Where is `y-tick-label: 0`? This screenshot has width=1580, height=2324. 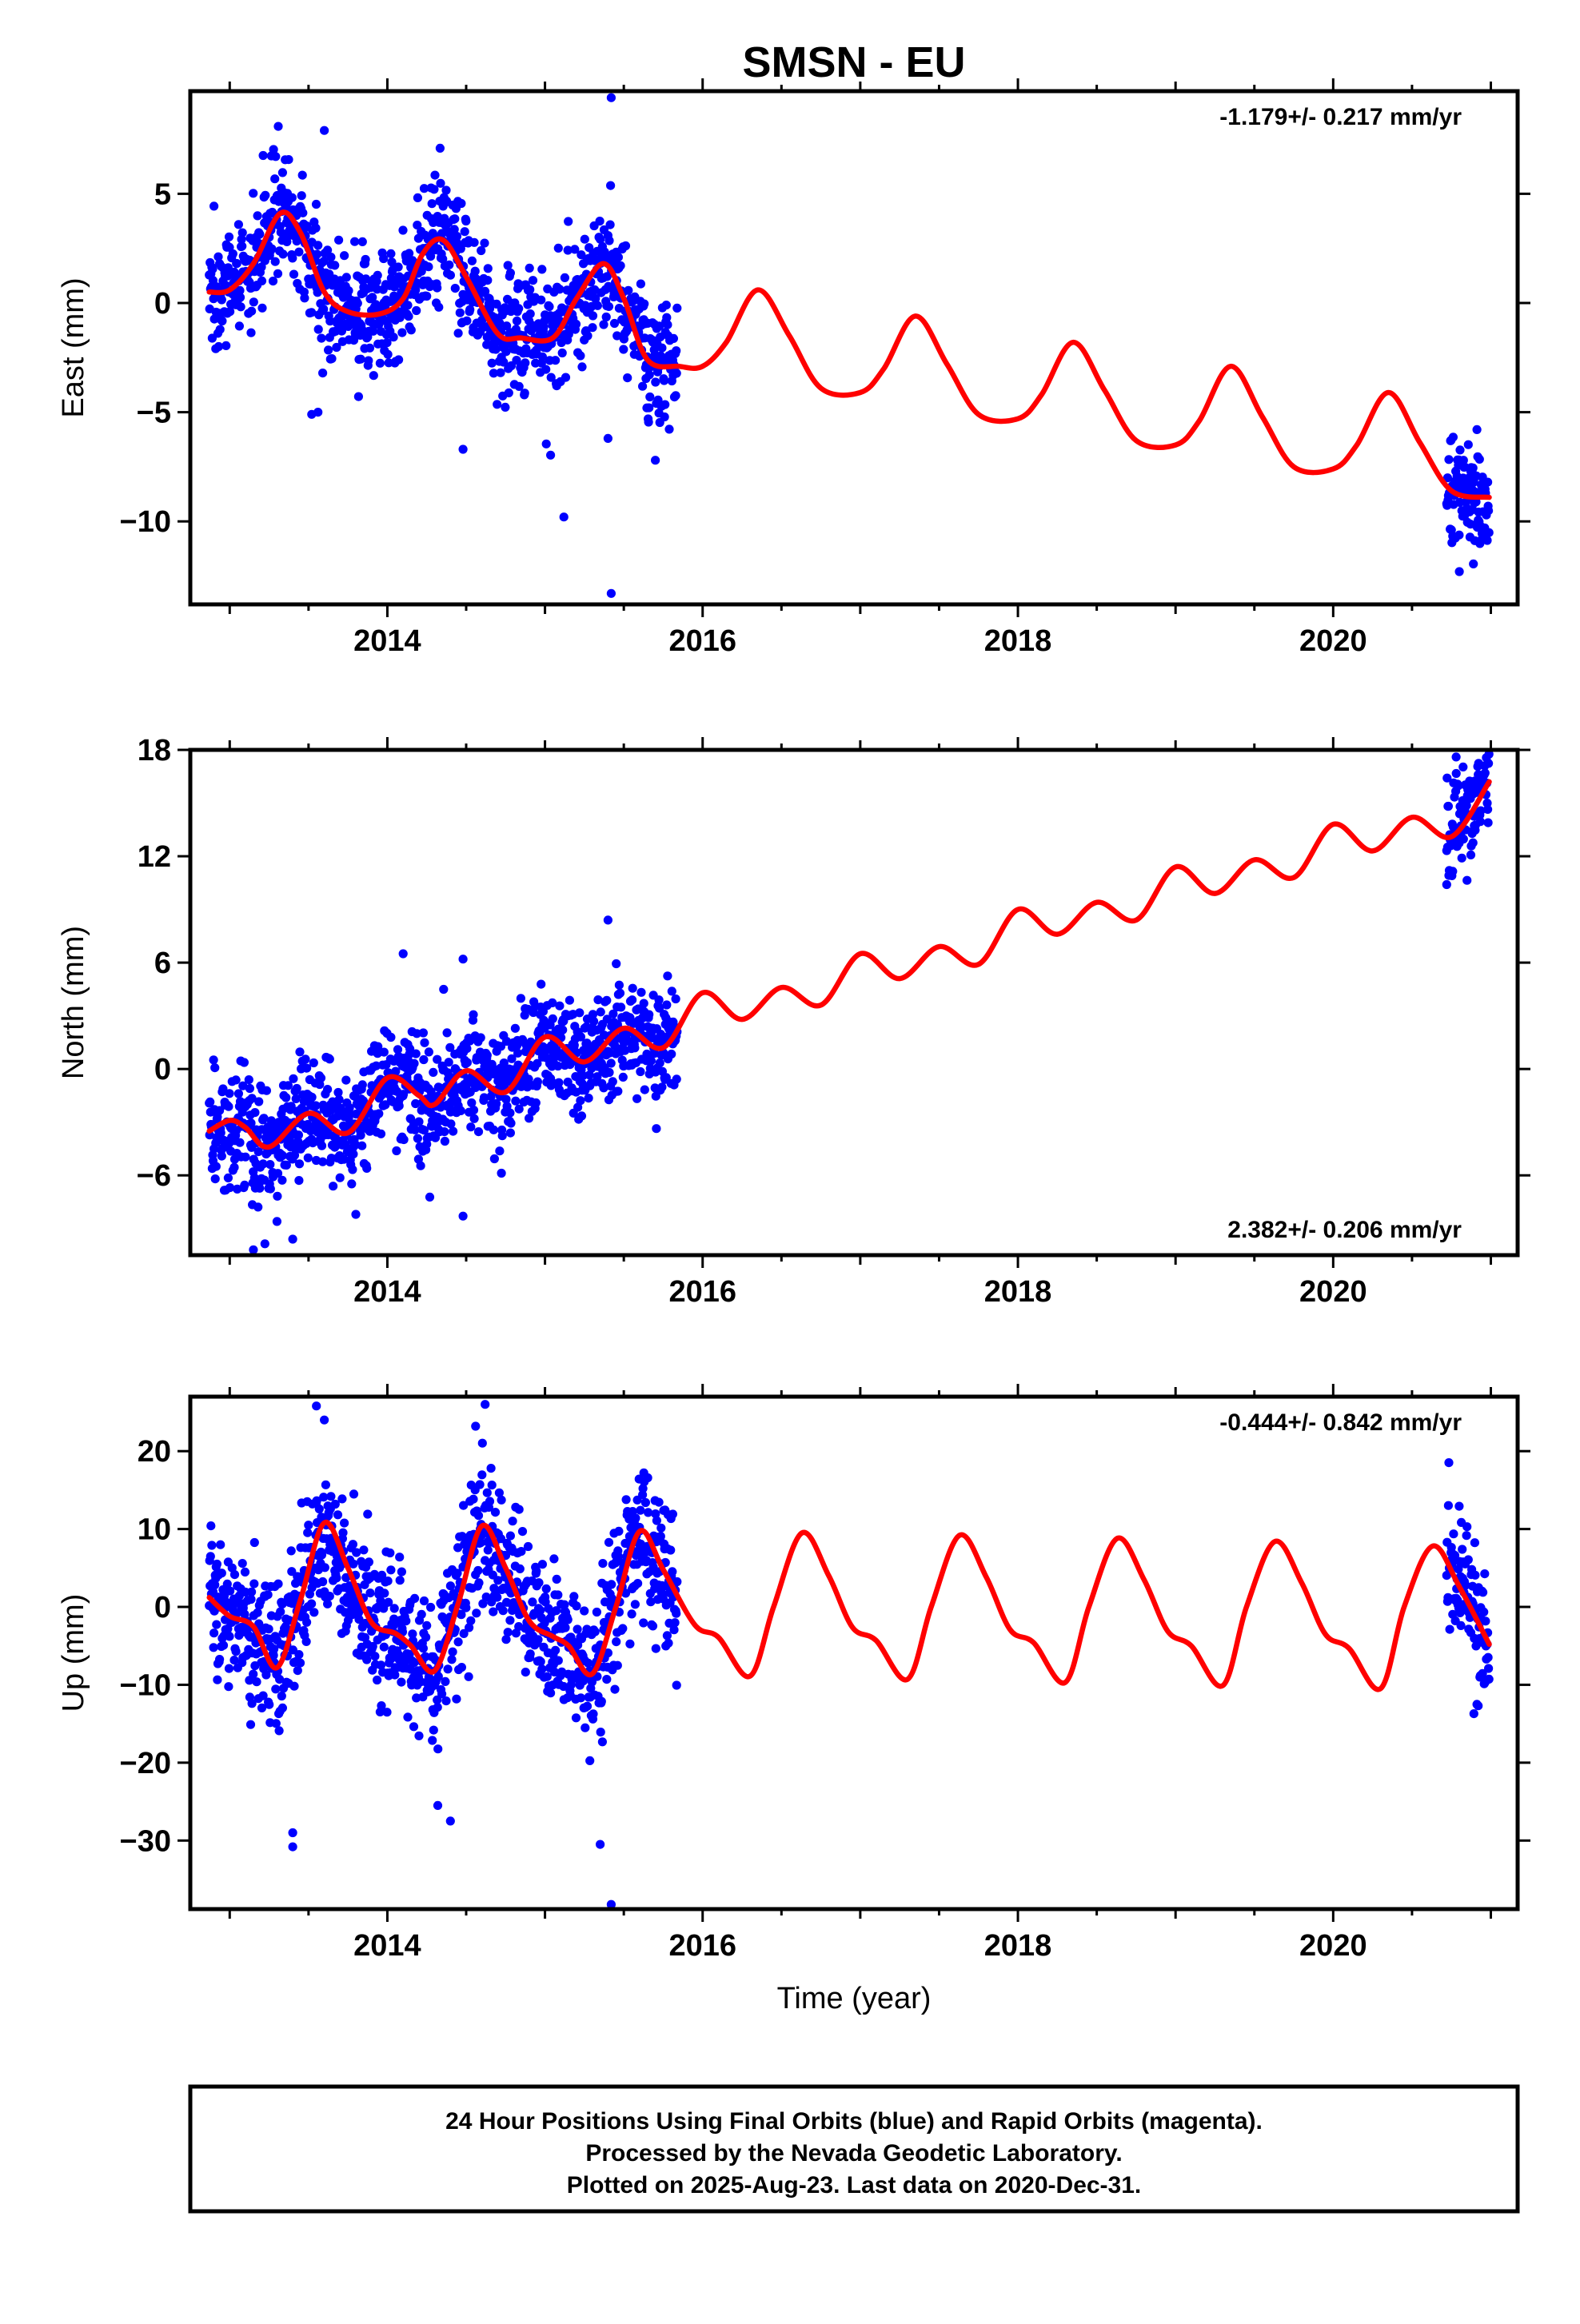
y-tick-label: 0 is located at coordinates (163, 1607).